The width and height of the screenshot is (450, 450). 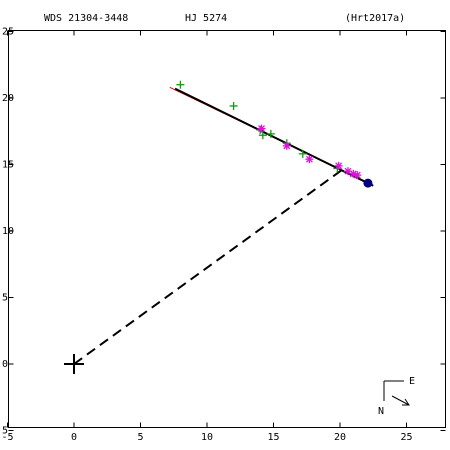 I want to click on x-tick-label: 25, so click(x=406, y=437).